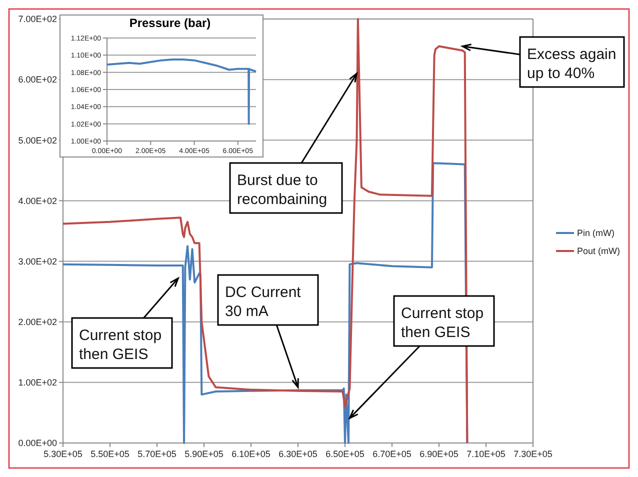 The height and width of the screenshot is (477, 638). I want to click on annotation: Burst due to recombaining, so click(282, 190).